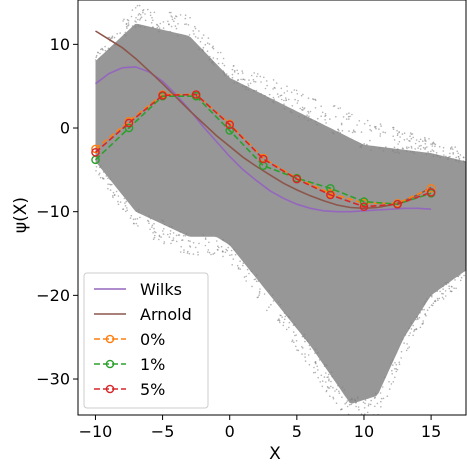 This screenshot has height=465, width=467. Describe the element at coordinates (57, 212) in the screenshot. I see `y-axis-ticks: 10 0 −10 −20 −30` at that location.